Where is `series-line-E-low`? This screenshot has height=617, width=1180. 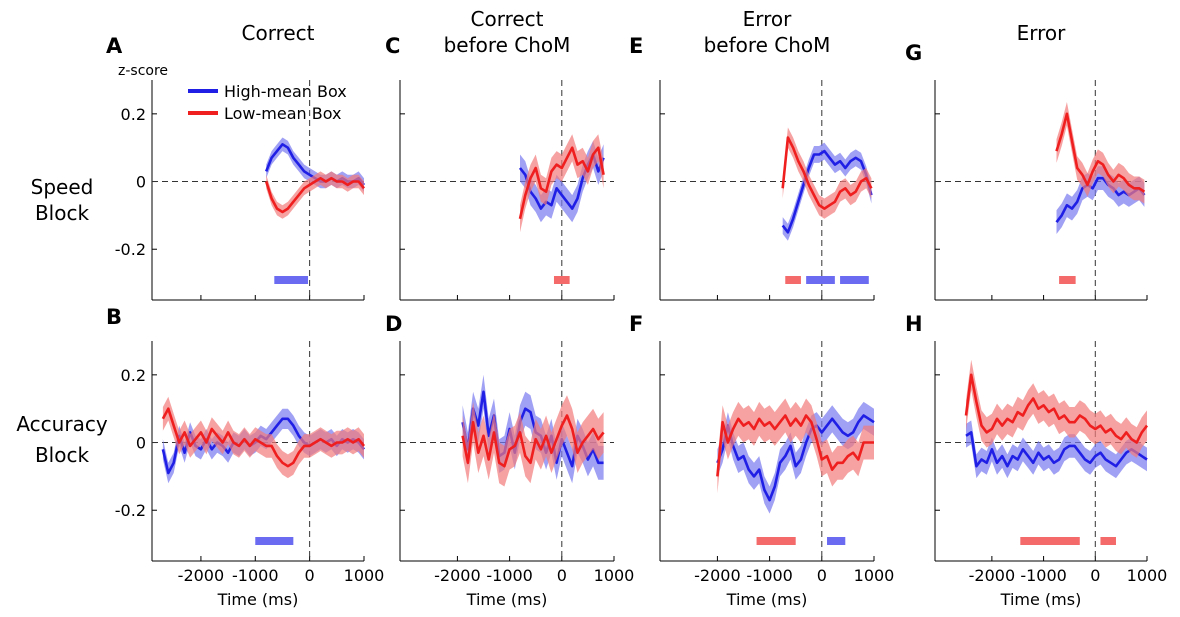
series-line-E-low is located at coordinates (827, 173).